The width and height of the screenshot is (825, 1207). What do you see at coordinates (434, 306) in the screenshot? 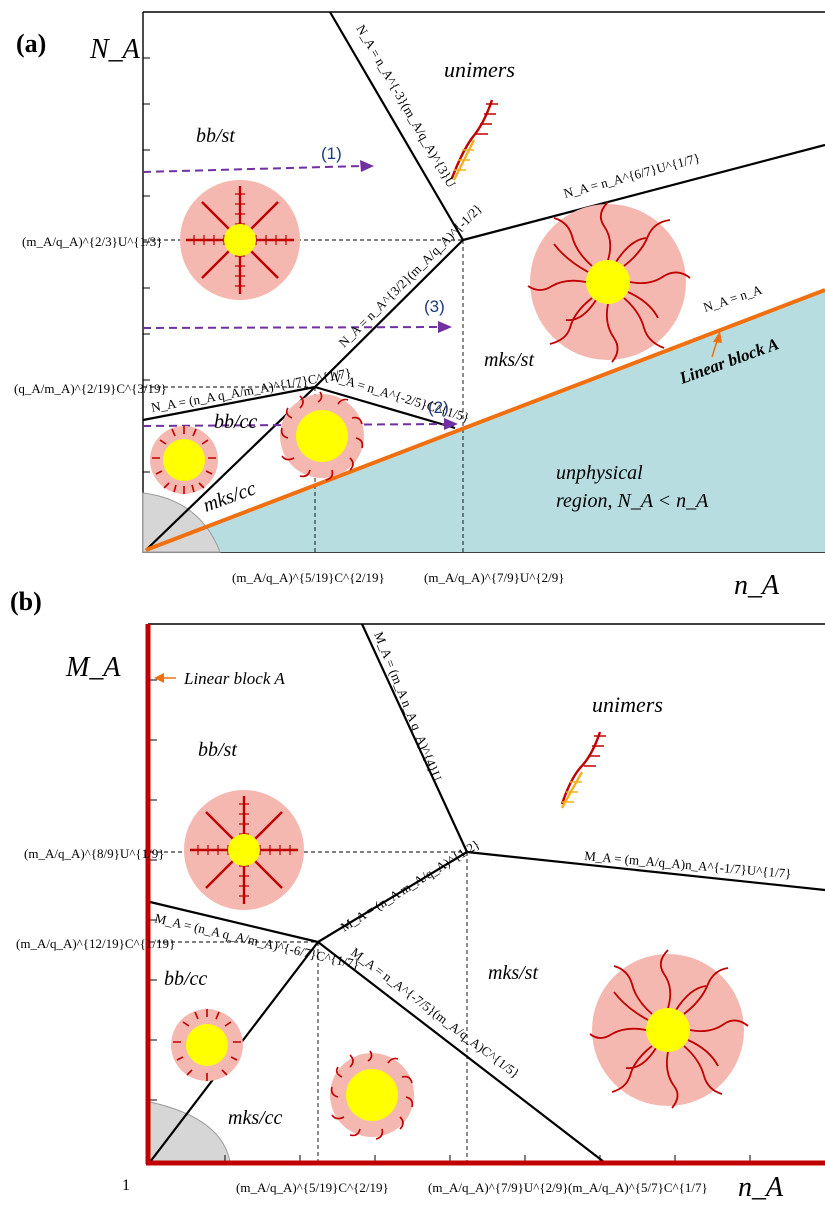
I see `arrow-label-3: (3)` at bounding box center [434, 306].